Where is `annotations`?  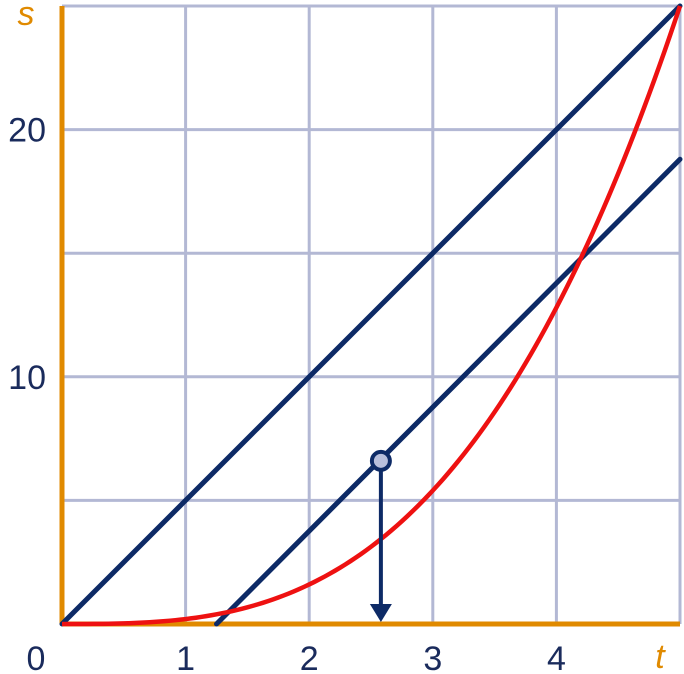
annotations is located at coordinates (380, 535).